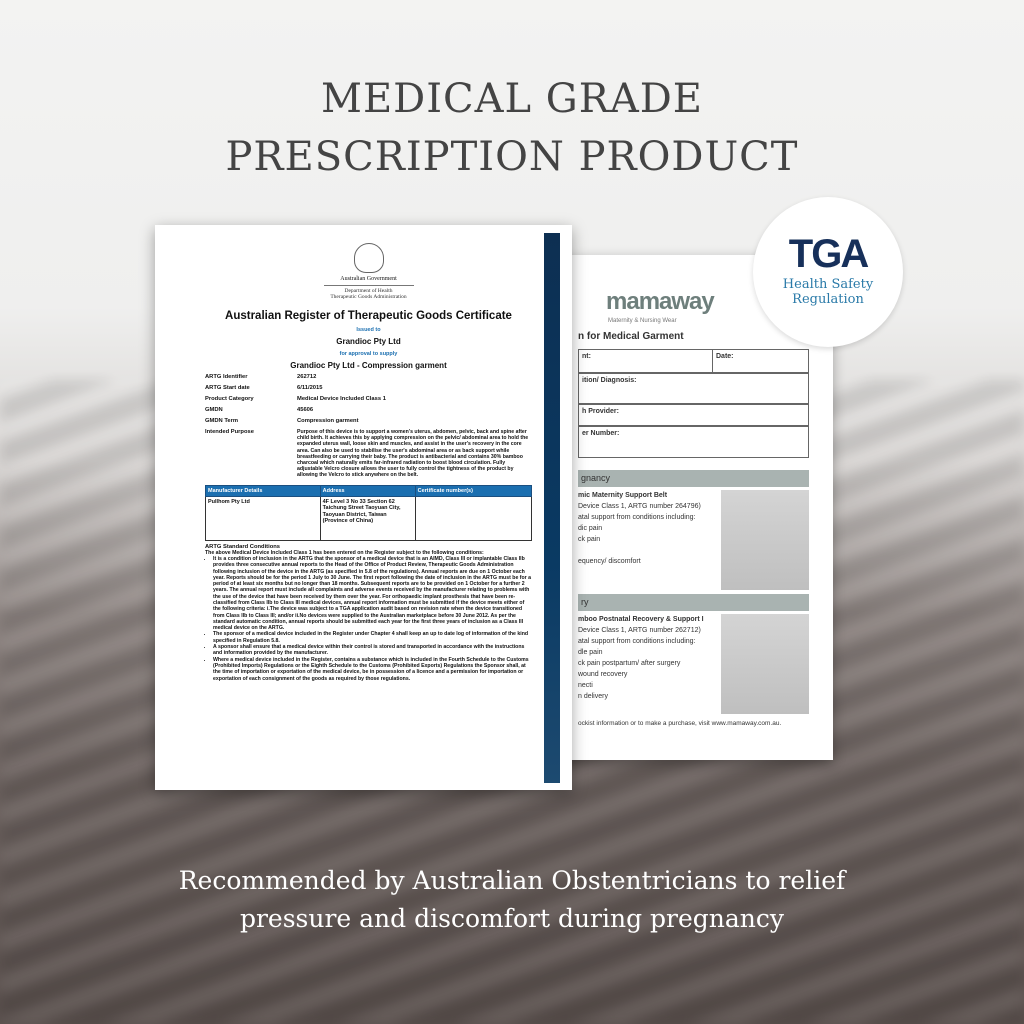 The width and height of the screenshot is (1024, 1024). I want to click on tga-line-1: Health Safety, so click(828, 284).